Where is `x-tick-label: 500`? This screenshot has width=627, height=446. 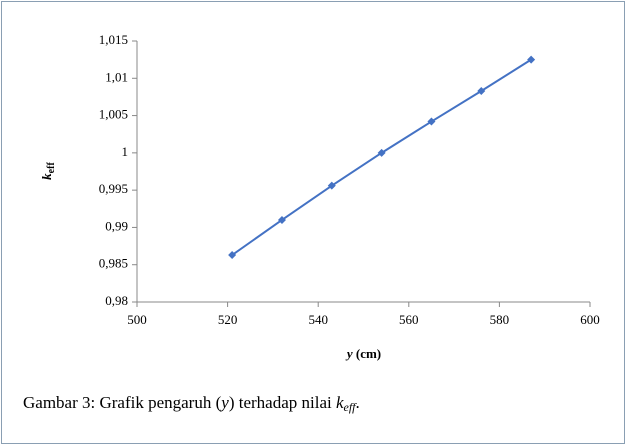
x-tick-label: 500 is located at coordinates (137, 319).